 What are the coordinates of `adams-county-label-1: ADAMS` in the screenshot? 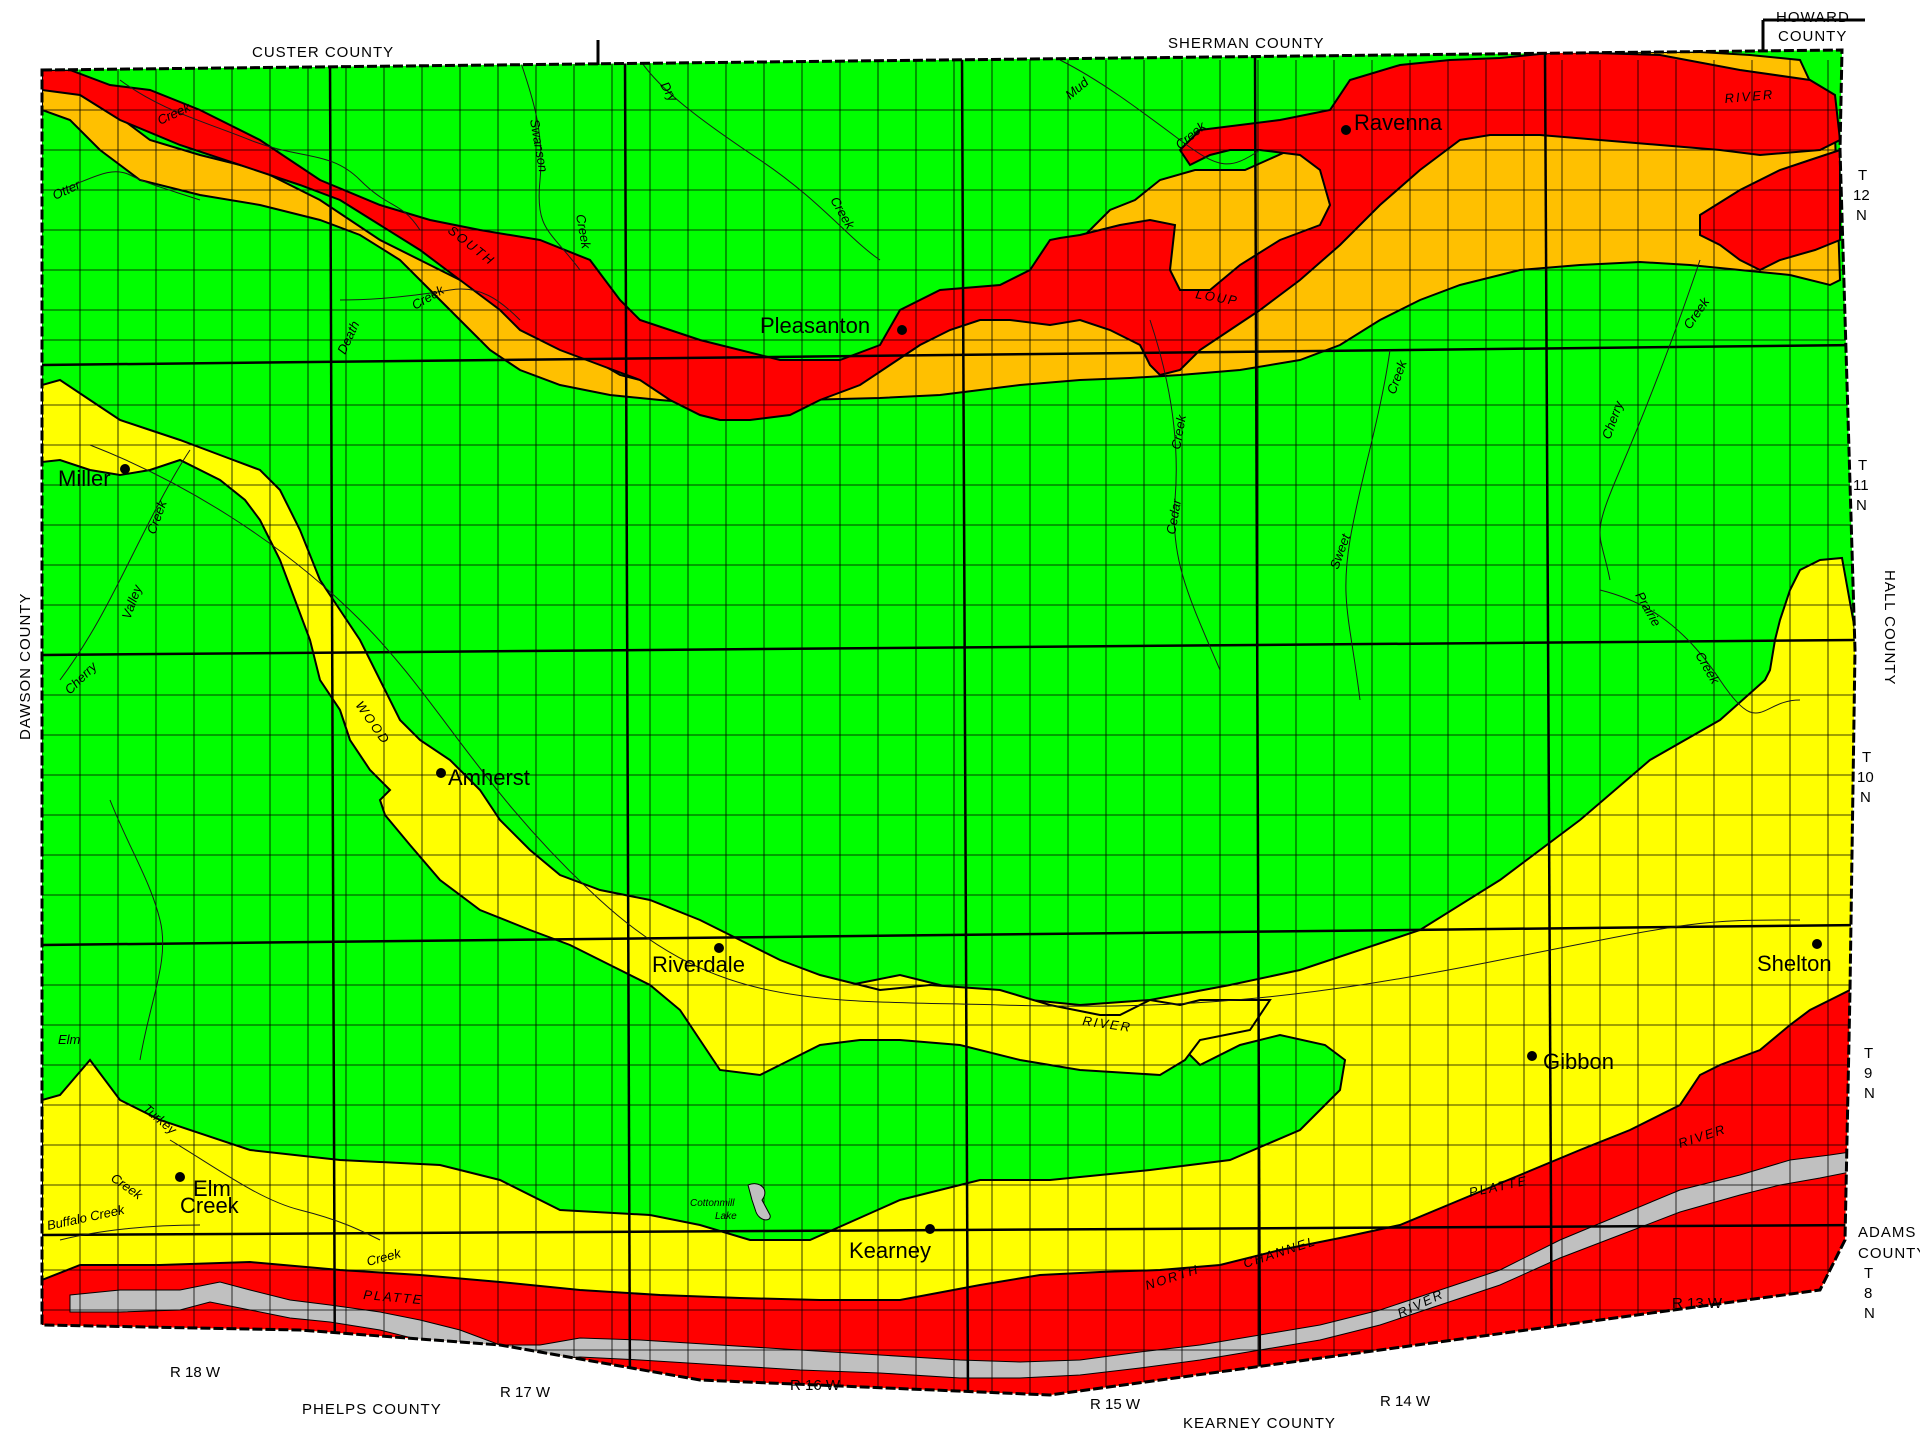 It's located at (1887, 1232).